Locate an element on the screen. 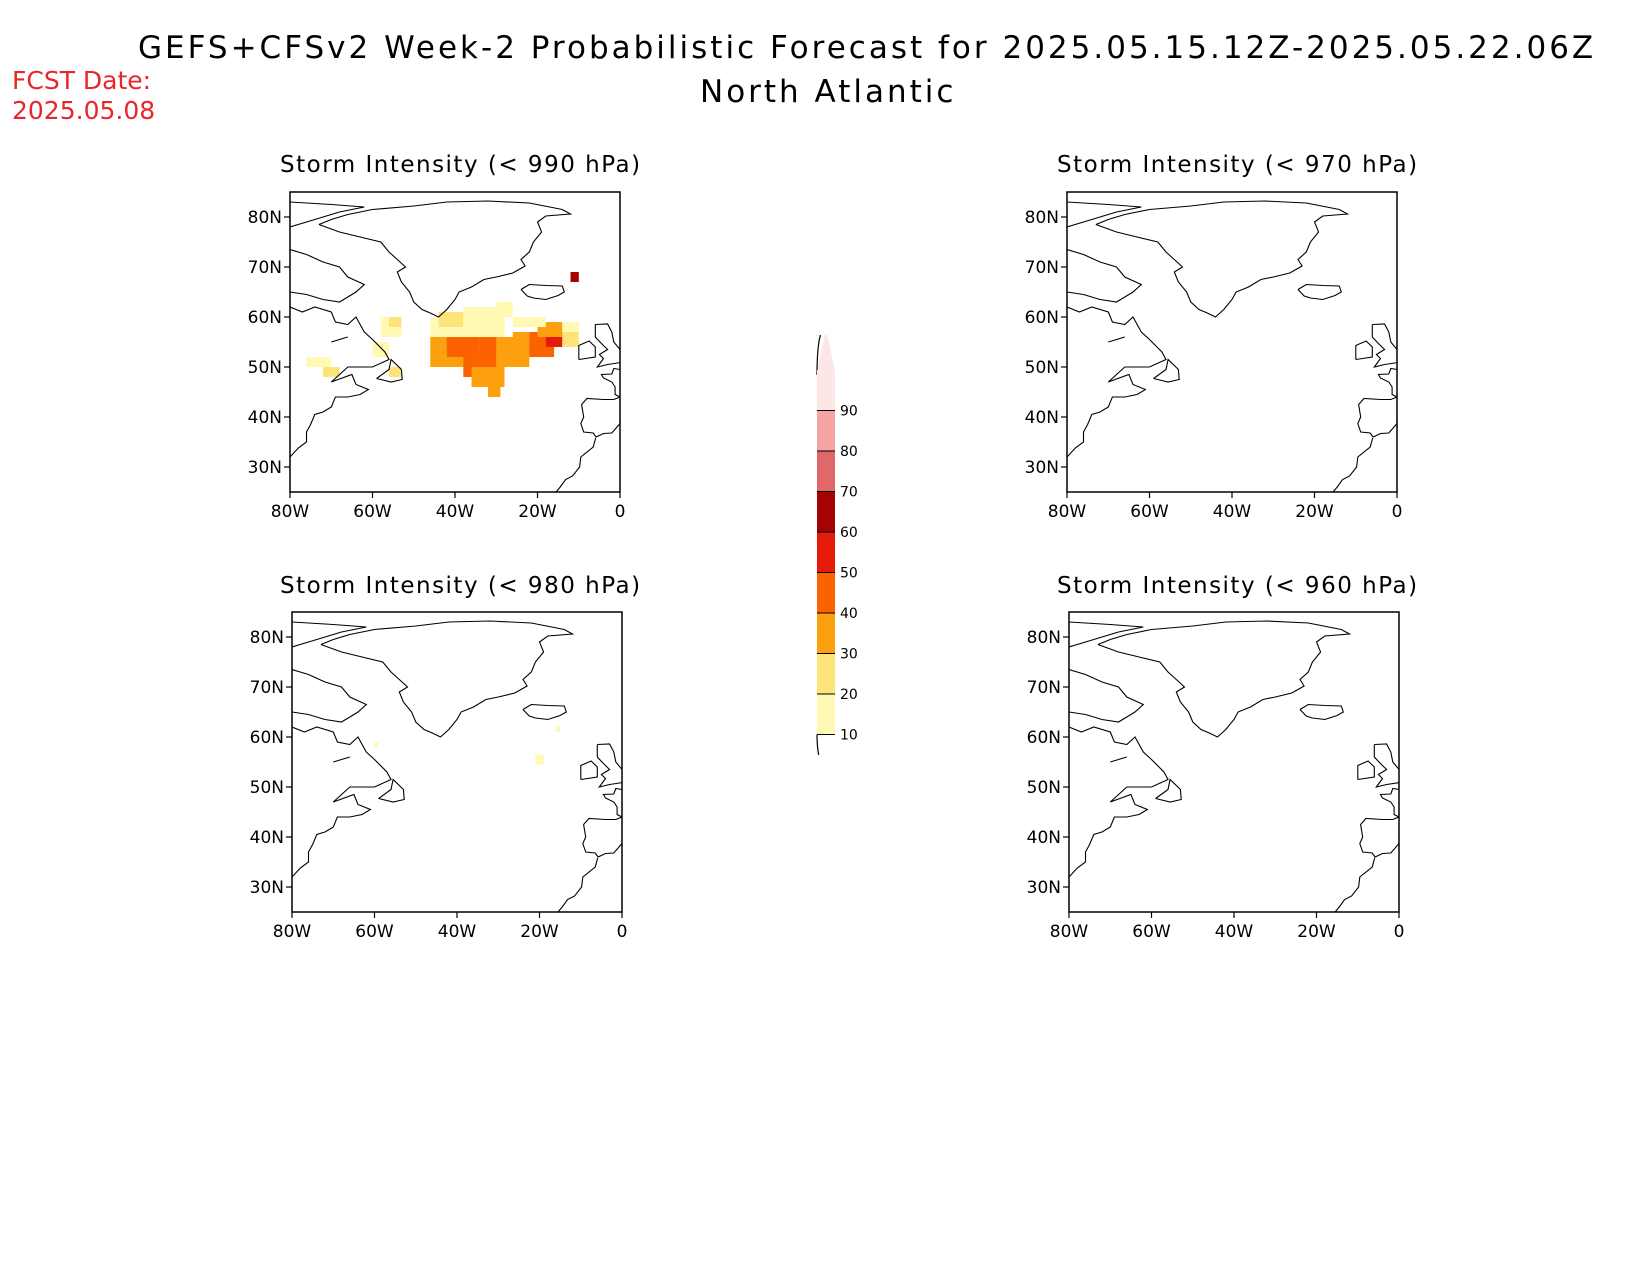  probability-colorbar: 10 20 30 40 50 60 70 80 90 is located at coordinates (837, 545).